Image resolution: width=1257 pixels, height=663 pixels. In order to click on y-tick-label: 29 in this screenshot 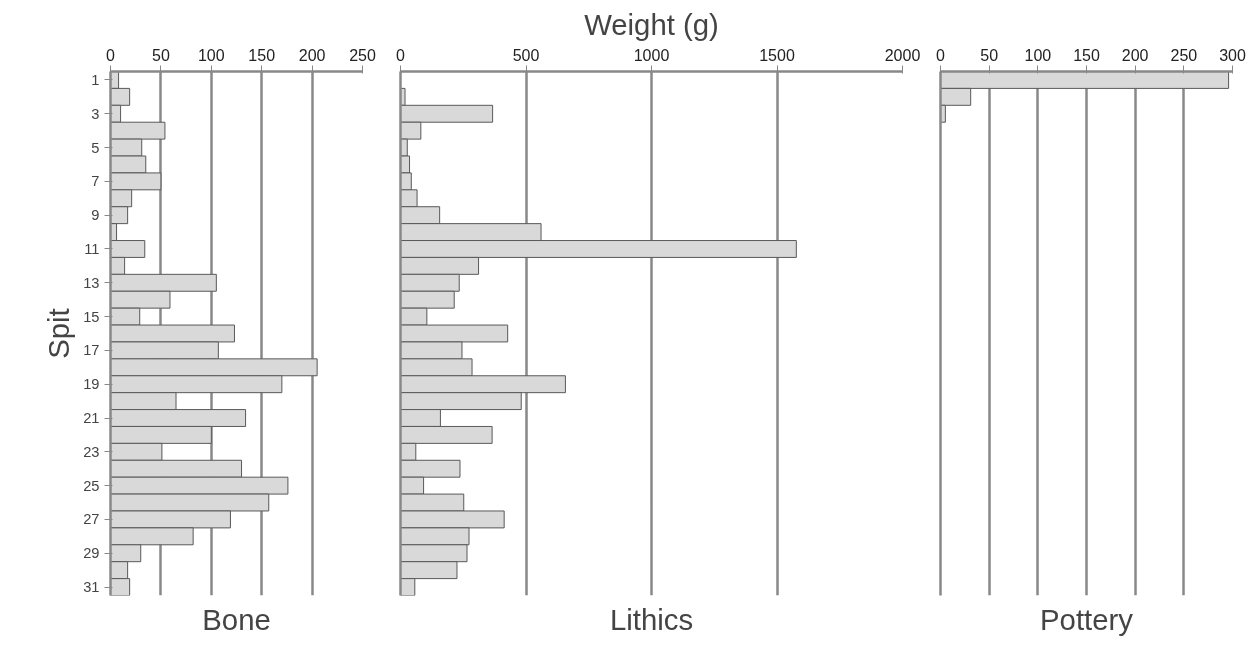, I will do `click(91, 553)`.